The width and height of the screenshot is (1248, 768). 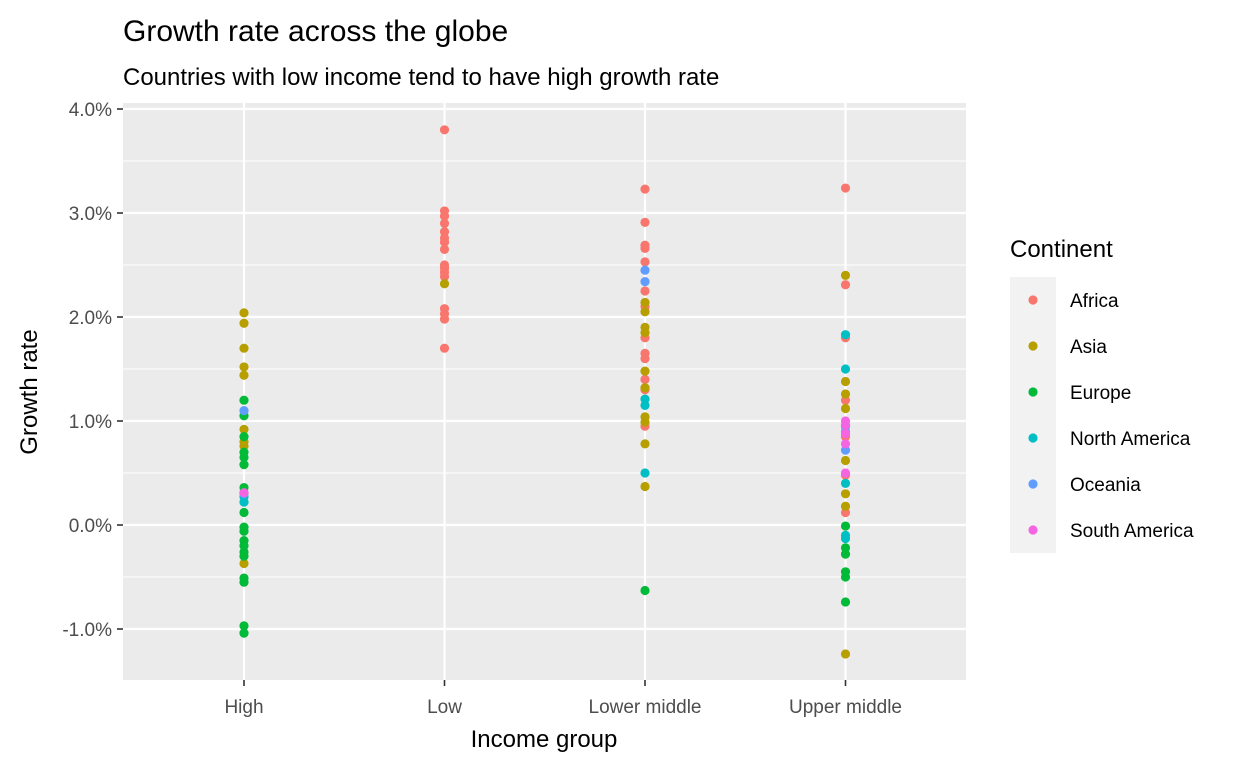 I want to click on legend-label: Africa, so click(x=1094, y=301).